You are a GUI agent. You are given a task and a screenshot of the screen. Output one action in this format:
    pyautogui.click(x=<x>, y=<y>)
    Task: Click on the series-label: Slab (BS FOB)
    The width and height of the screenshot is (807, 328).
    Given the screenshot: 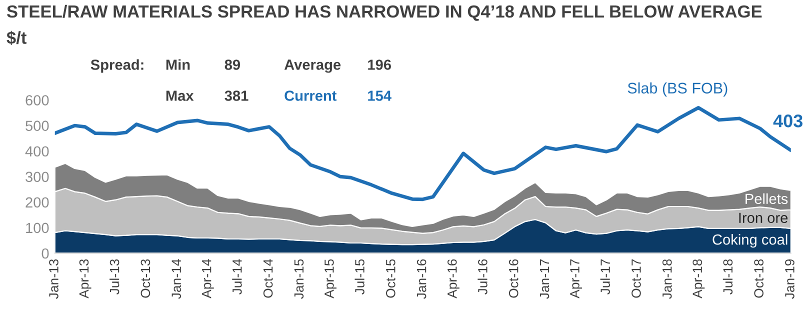 What is the action you would take?
    pyautogui.click(x=678, y=89)
    